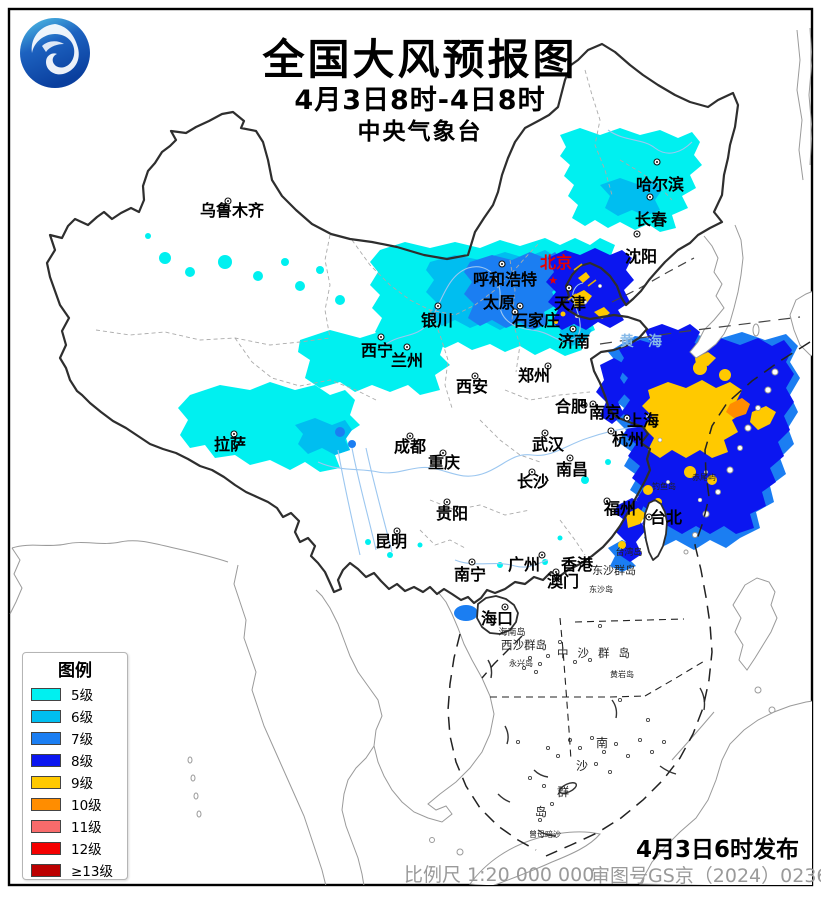 Image resolution: width=821 pixels, height=900 pixels. What do you see at coordinates (601, 589) in the screenshot?
I see `label-dongsha-dao: 东沙岛` at bounding box center [601, 589].